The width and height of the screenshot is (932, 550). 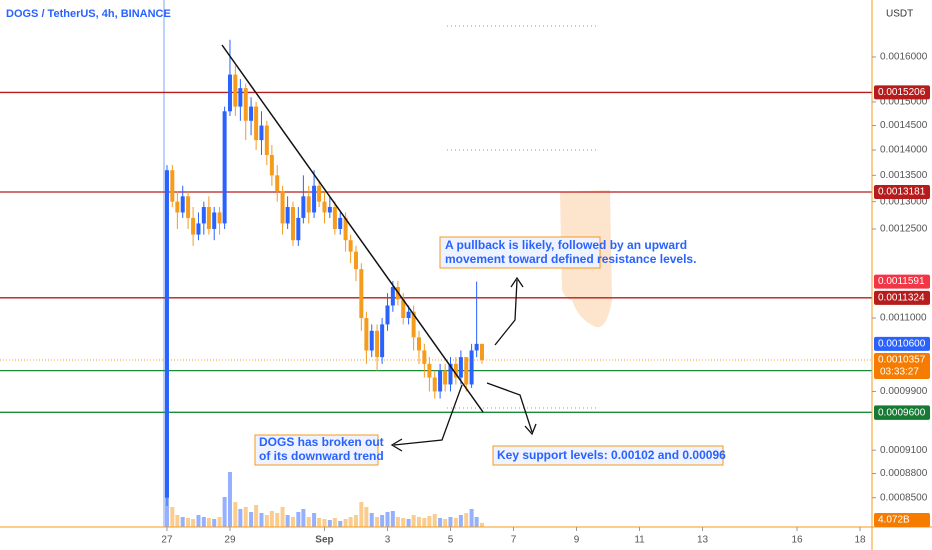 What do you see at coordinates (230, 540) in the screenshot?
I see `x-tick-label: 29` at bounding box center [230, 540].